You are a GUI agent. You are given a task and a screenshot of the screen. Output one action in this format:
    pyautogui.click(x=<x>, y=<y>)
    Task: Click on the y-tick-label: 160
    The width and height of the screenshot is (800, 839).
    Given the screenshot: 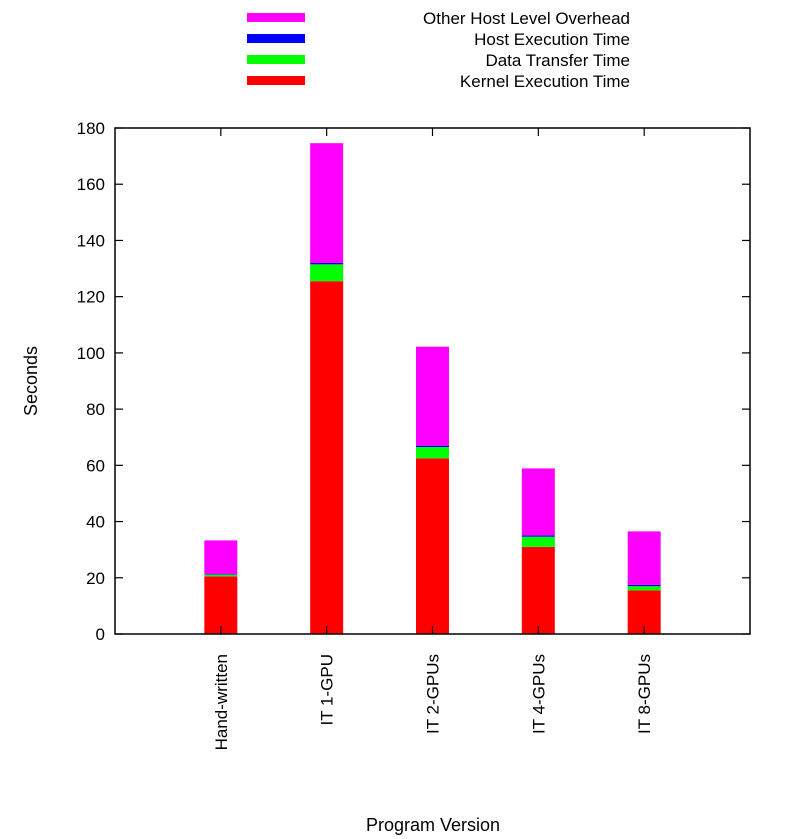 What is the action you would take?
    pyautogui.click(x=91, y=184)
    